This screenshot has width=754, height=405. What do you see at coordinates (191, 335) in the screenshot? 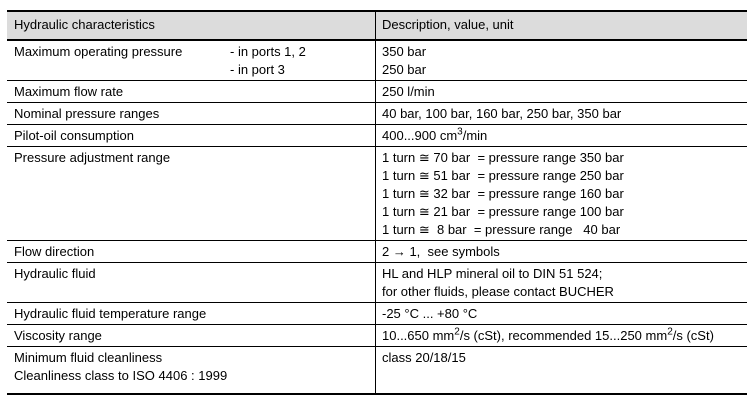
I see `characteristic-cell: Viscosity range` at bounding box center [191, 335].